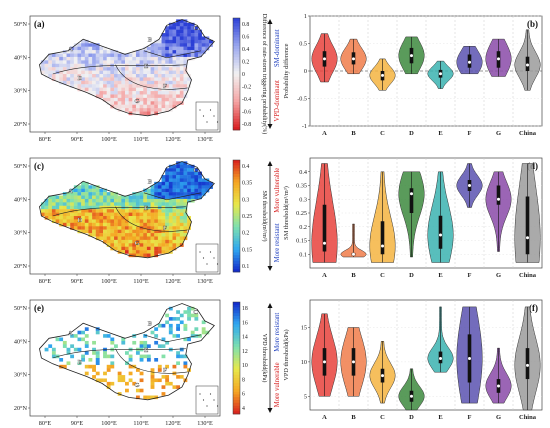  What do you see at coordinates (286, 354) in the screenshot?
I see `y-axis-label: VPD threshold(kPa)` at bounding box center [286, 354].